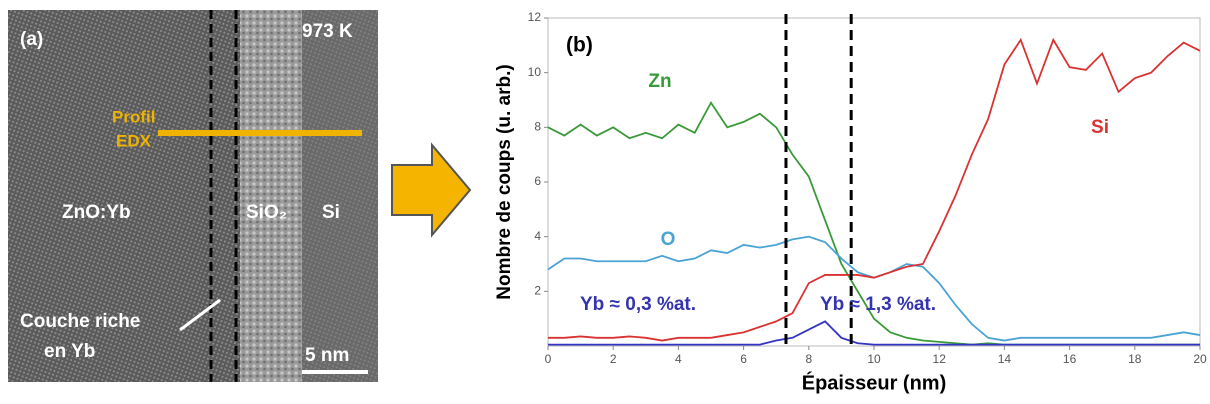  Describe the element at coordinates (535, 17) in the screenshot. I see `y-tick-label: 12` at that location.